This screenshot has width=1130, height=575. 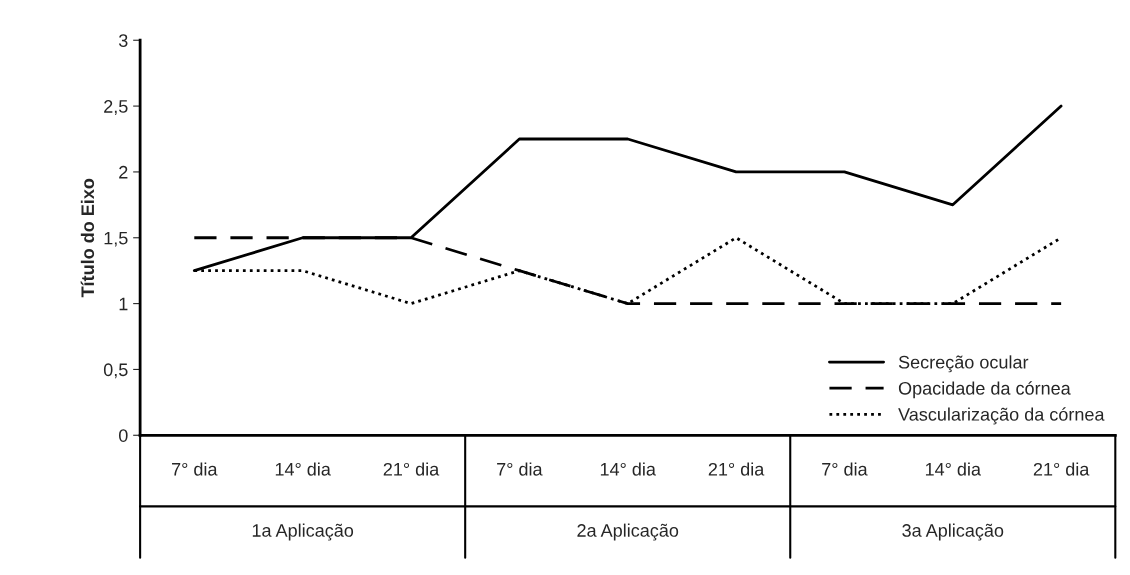 What do you see at coordinates (123, 40) in the screenshot?
I see `y-tick-label: 3` at bounding box center [123, 40].